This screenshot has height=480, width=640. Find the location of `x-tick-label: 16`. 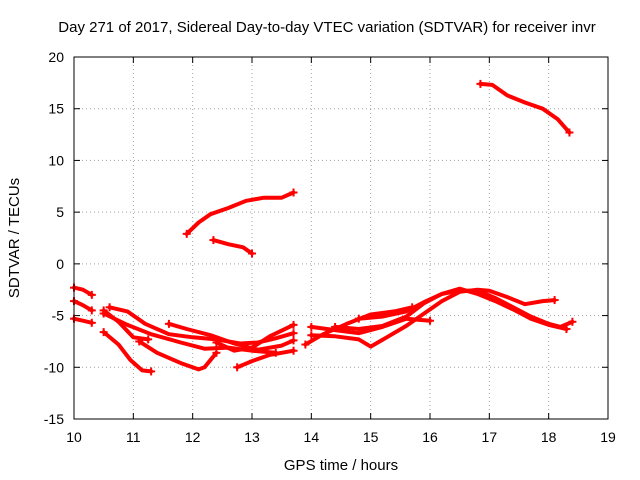

x-tick-label: 16 is located at coordinates (430, 437).